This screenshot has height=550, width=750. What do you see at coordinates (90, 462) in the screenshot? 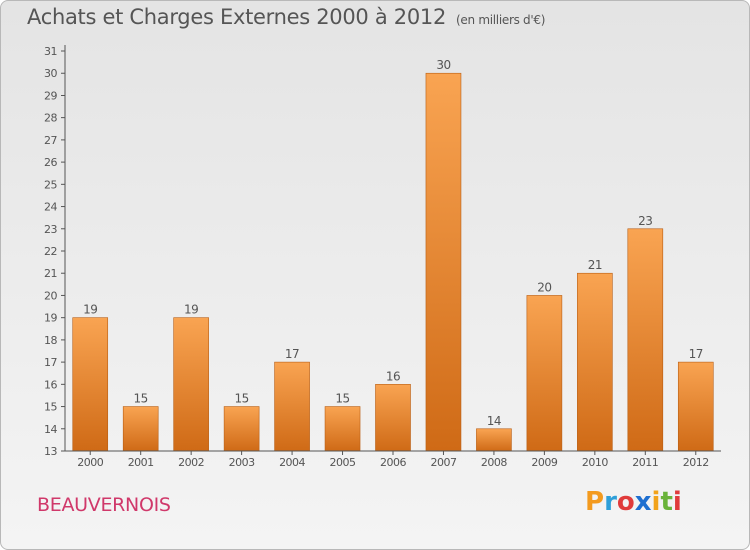
I see `x-tick-label: 2000` at bounding box center [90, 462].